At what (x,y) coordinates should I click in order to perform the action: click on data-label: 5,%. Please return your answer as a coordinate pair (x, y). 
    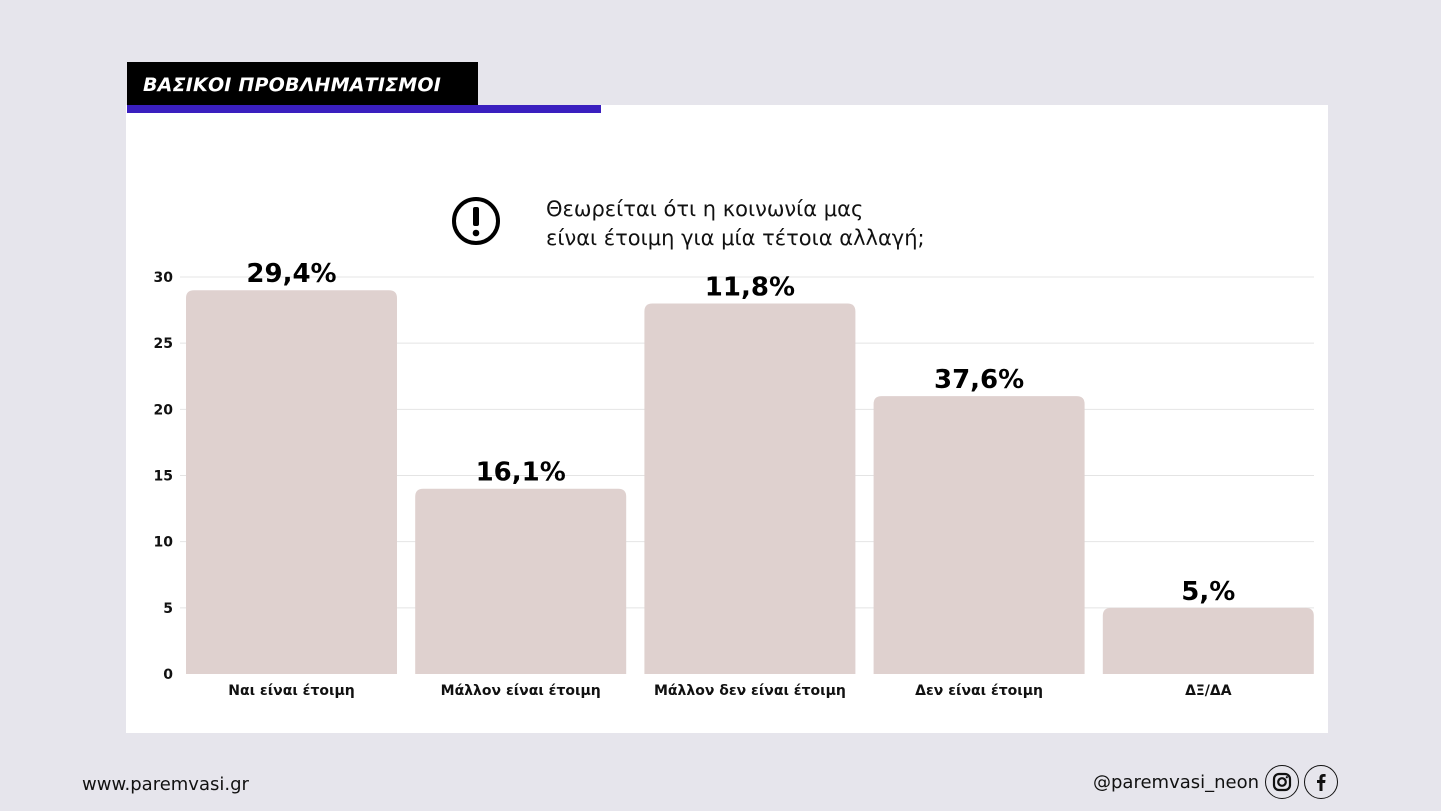
    Looking at the image, I should click on (1208, 592).